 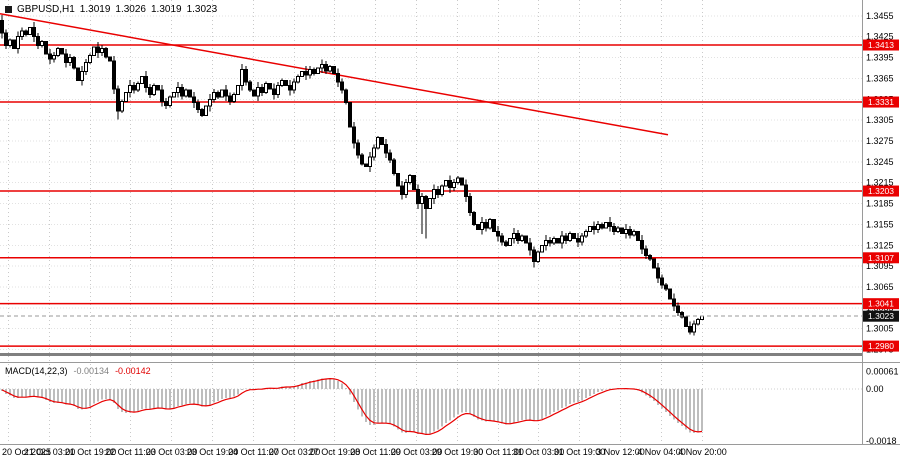 I want to click on time-tick-label: 21 Oct 03:00, so click(x=50, y=452).